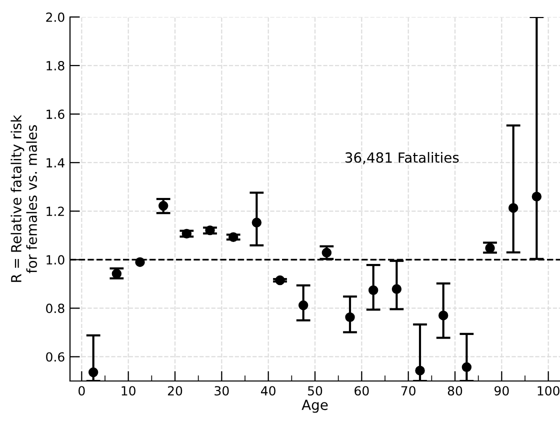  Describe the element at coordinates (129, 391) in the screenshot. I see `x-tick-label: 10` at that location.